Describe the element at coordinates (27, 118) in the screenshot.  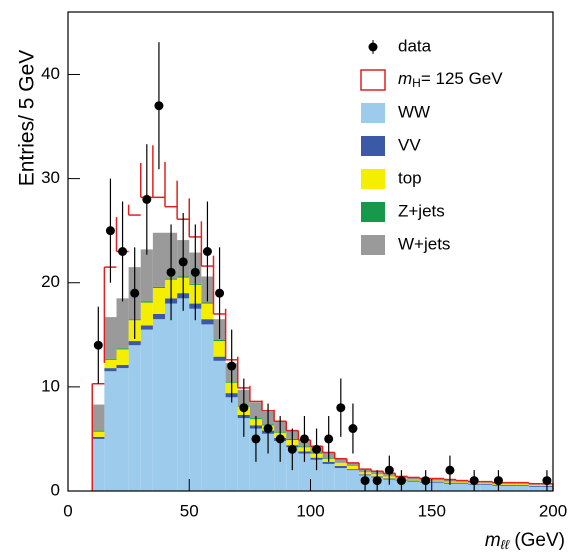
I see `y-axis-label: Entries/ 5 GeV` at that location.